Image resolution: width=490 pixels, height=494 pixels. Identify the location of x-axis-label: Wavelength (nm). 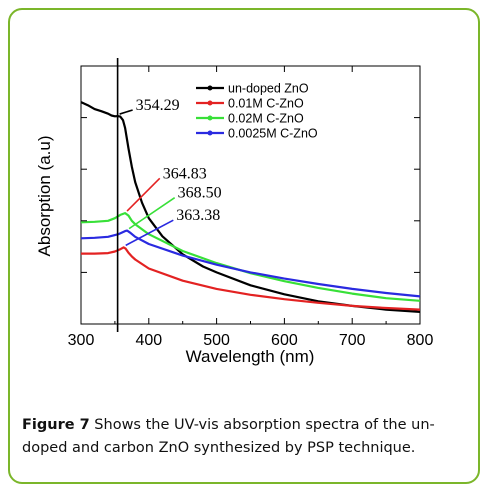
(250, 356).